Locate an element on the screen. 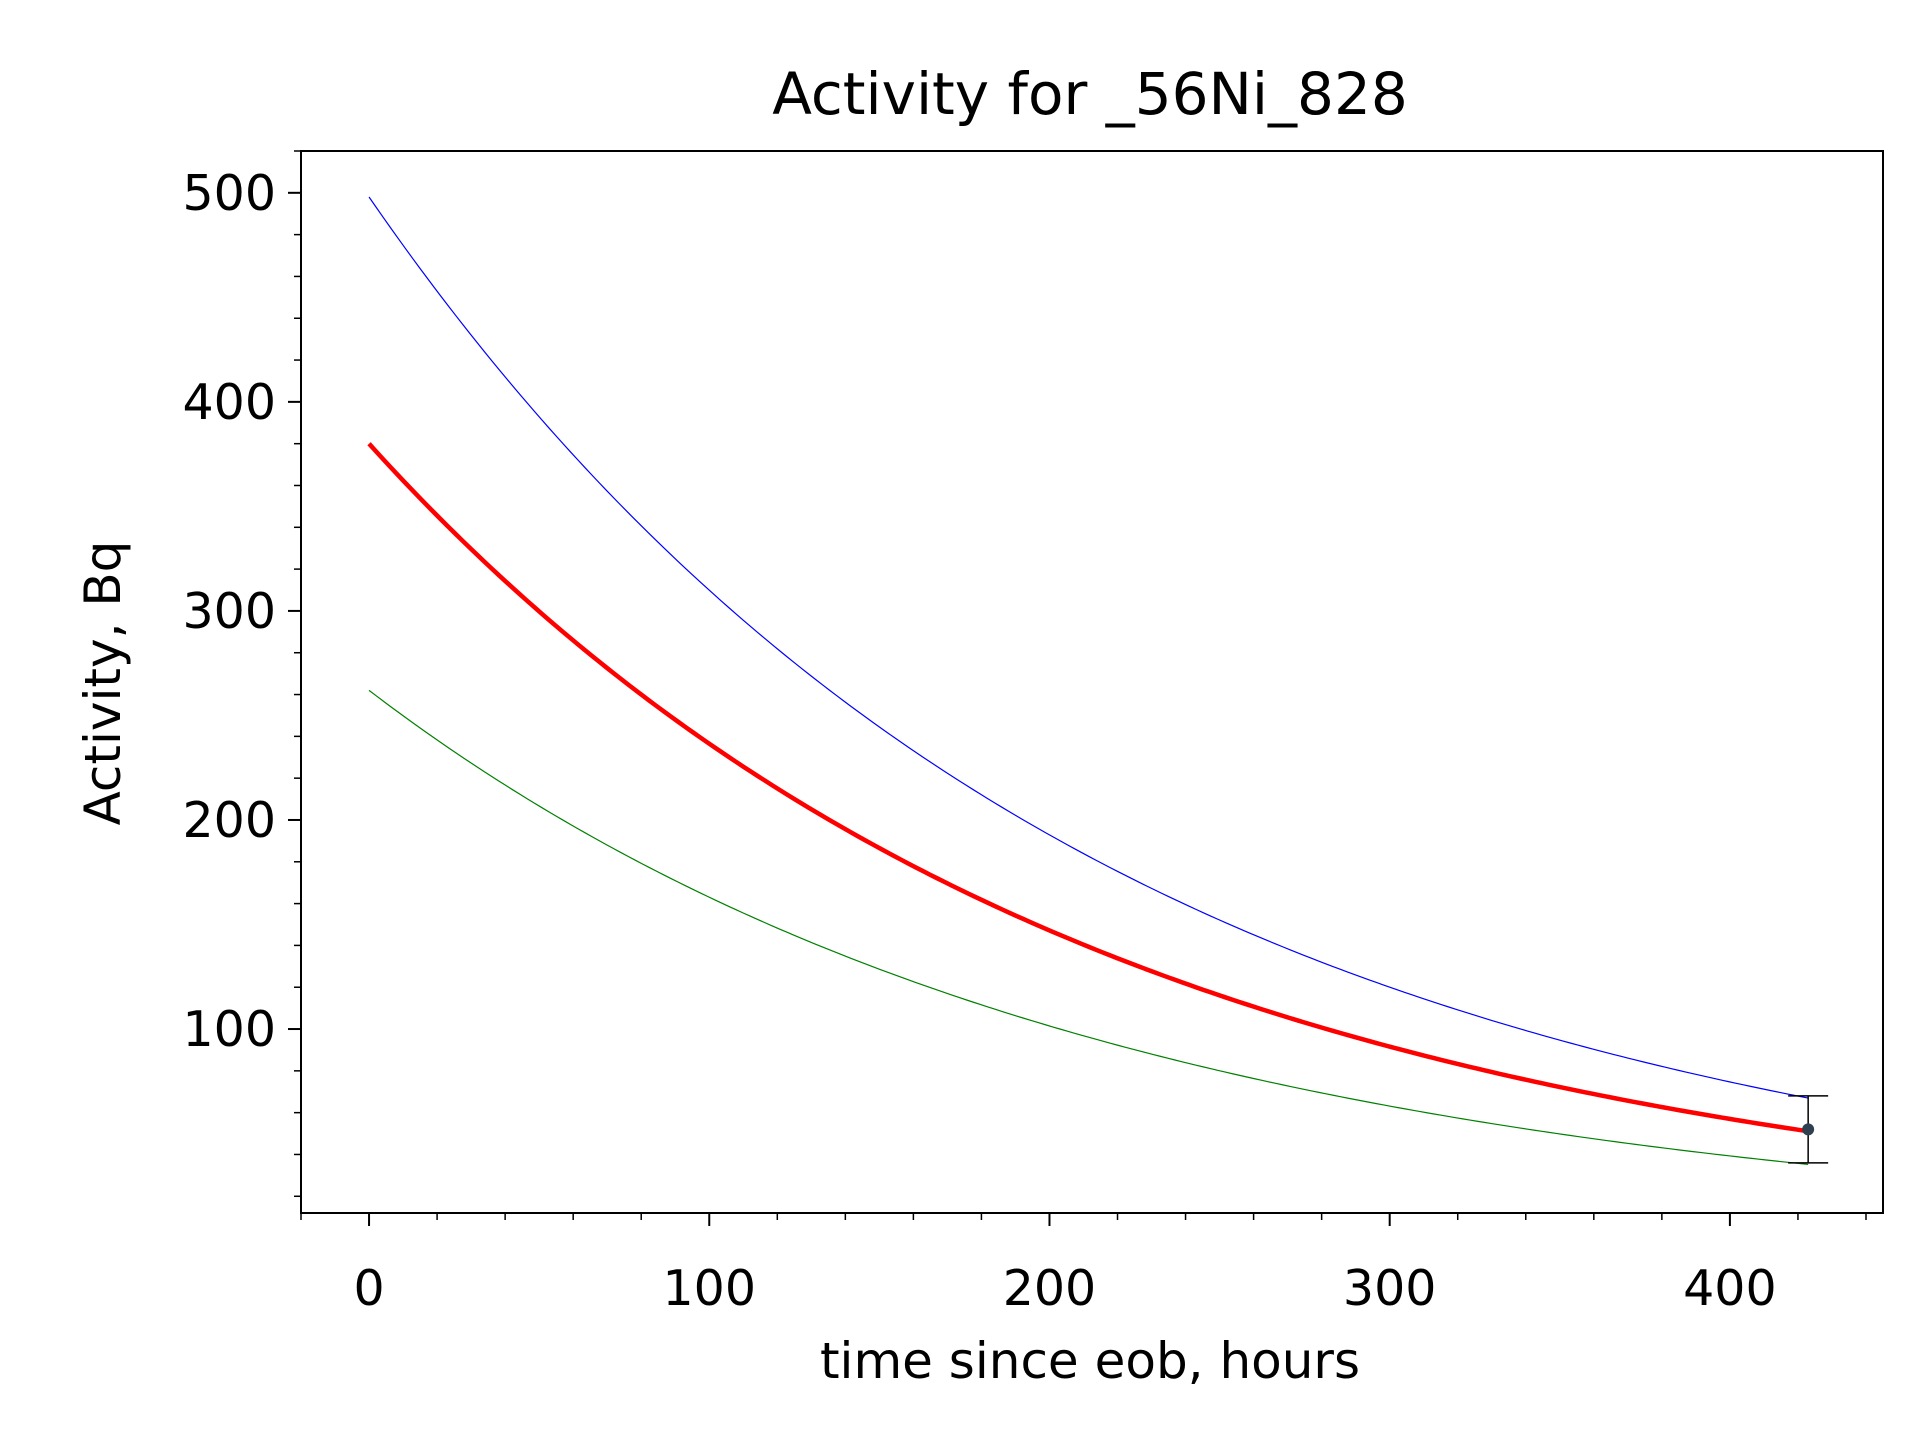 Image resolution: width=1920 pixels, height=1440 pixels. chart-title: Activity for _56Ni_828 is located at coordinates (1090, 94).